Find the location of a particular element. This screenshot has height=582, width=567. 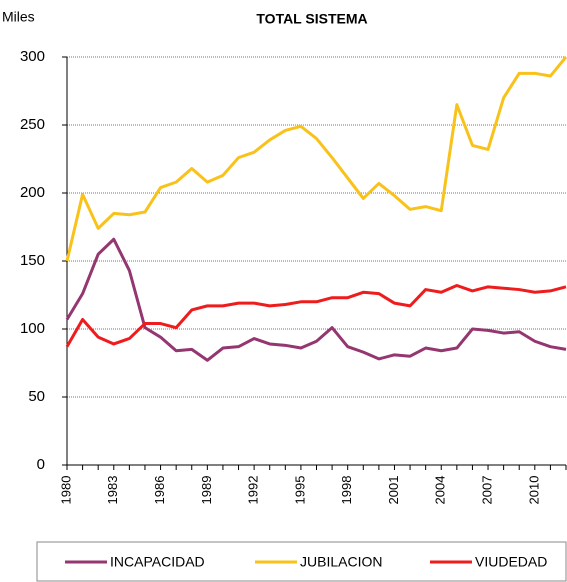

x-tick-label: 2010 is located at coordinates (533, 490).